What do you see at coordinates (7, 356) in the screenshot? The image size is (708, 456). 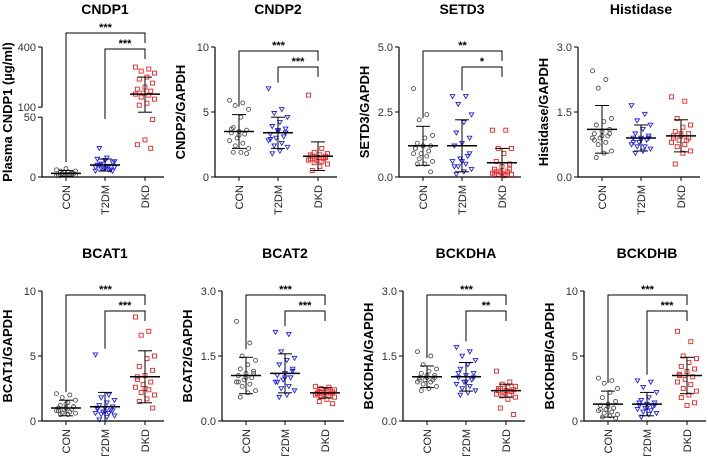 I see `y-axis-label: BCAT1/GAPDH` at bounding box center [7, 356].